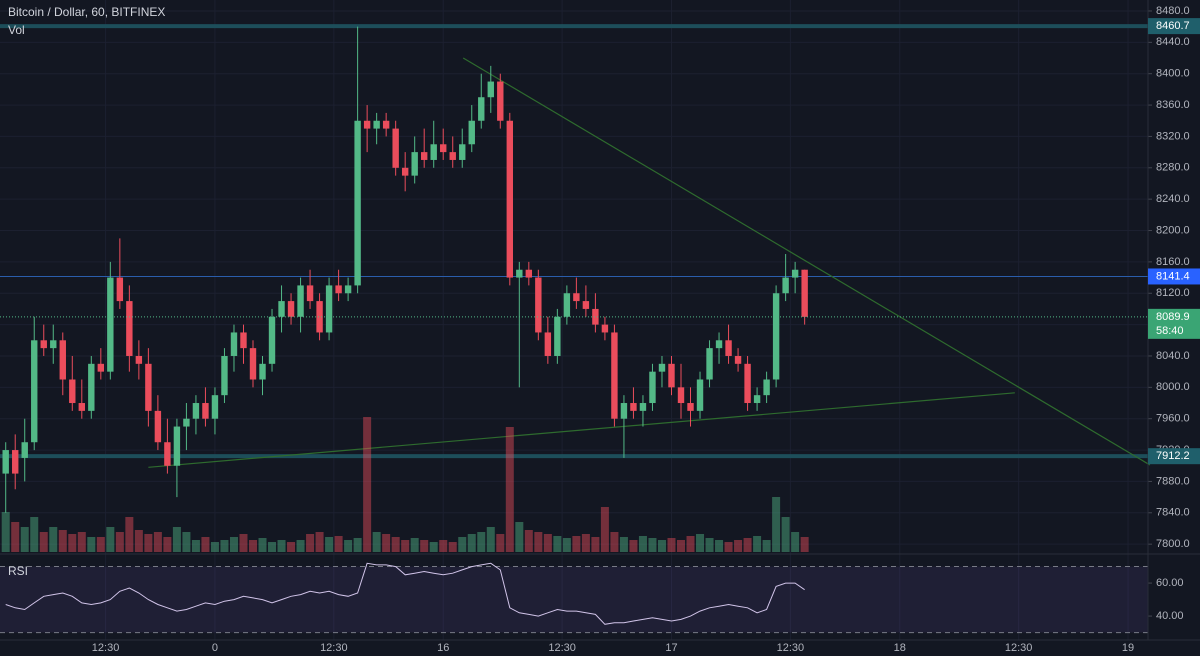 The image size is (1200, 656). I want to click on y-tick-label: 8200.0, so click(1173, 230).